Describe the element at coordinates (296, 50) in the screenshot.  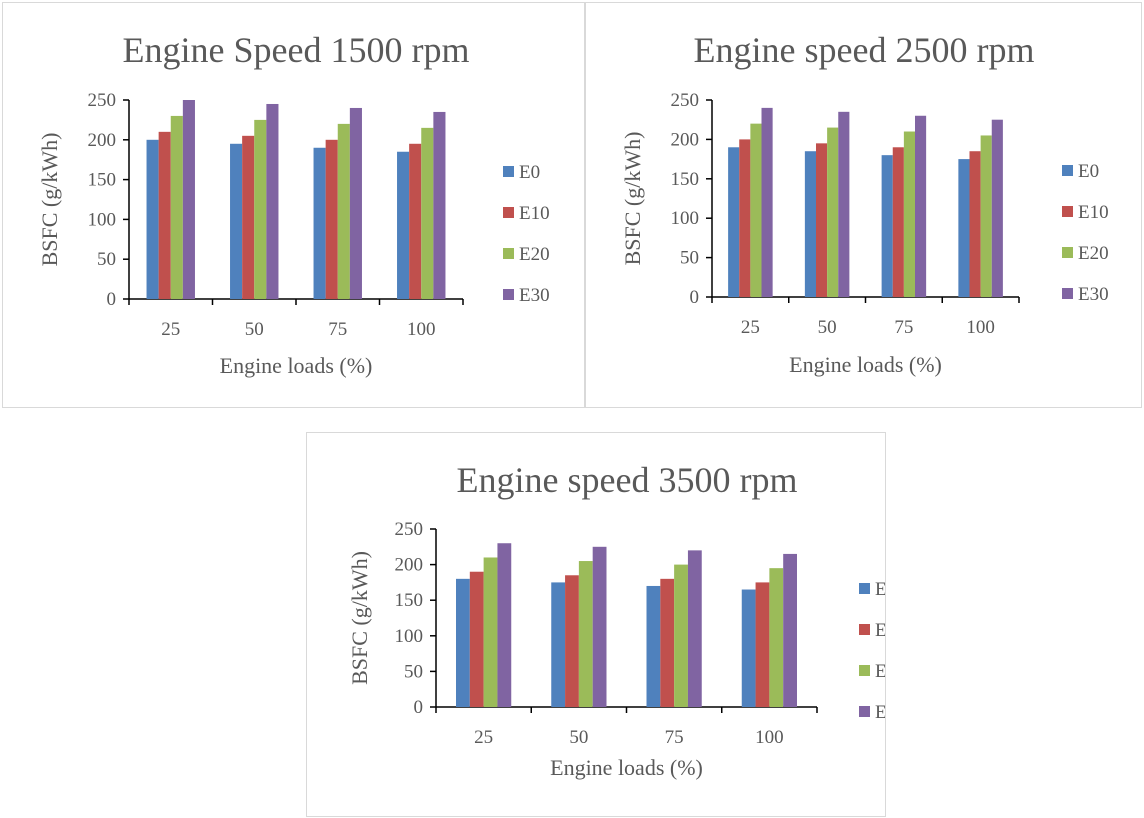
I see `chart-title: Engine Speed 1500 rpm` at that location.